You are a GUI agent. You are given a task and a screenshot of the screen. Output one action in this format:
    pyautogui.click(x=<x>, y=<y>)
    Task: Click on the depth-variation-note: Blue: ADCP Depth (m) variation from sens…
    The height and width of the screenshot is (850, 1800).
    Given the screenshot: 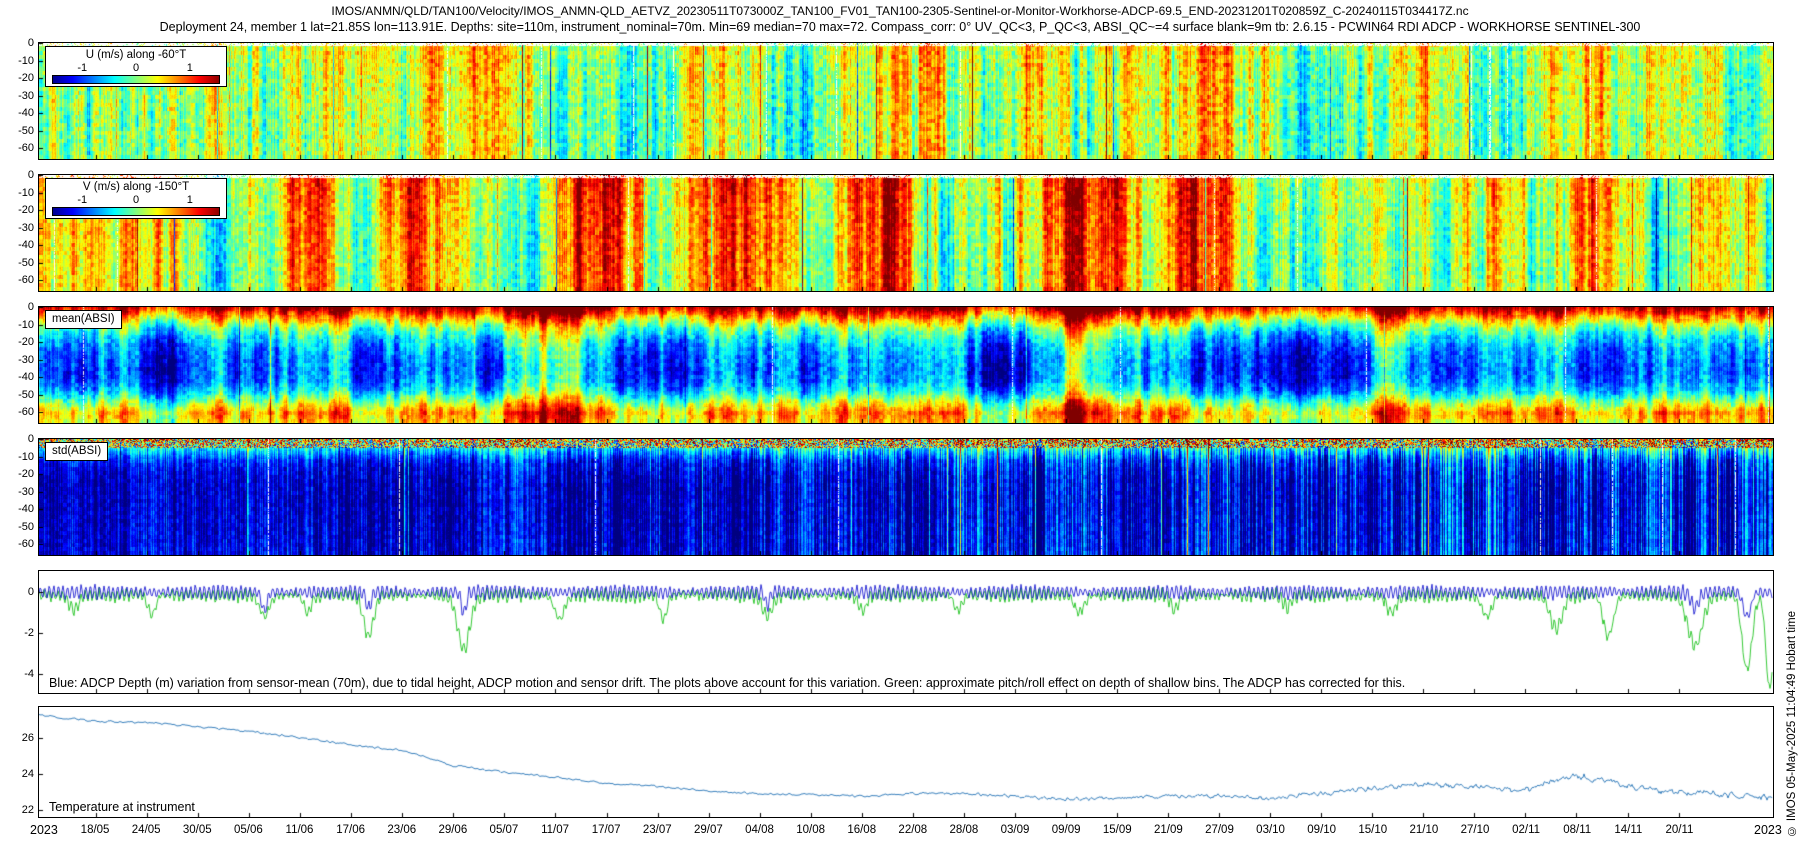 What is the action you would take?
    pyautogui.click(x=727, y=683)
    